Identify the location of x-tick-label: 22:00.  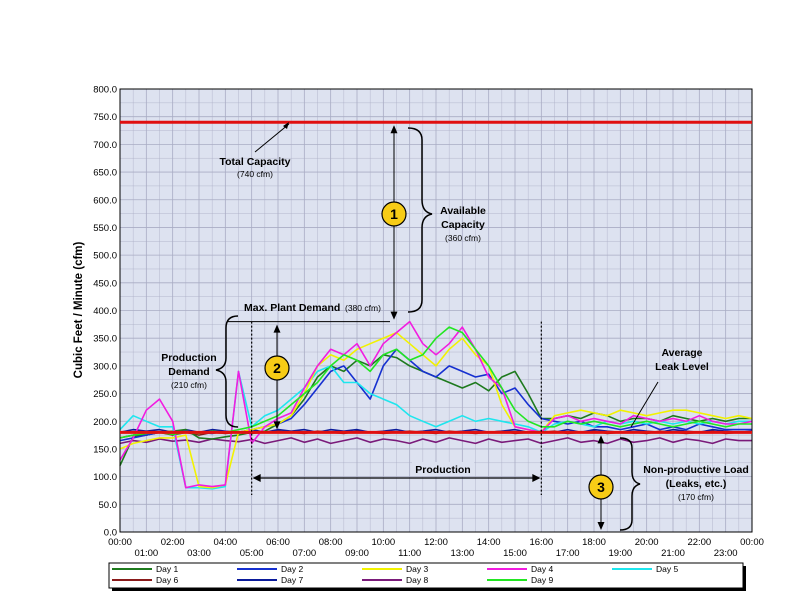
(699, 542).